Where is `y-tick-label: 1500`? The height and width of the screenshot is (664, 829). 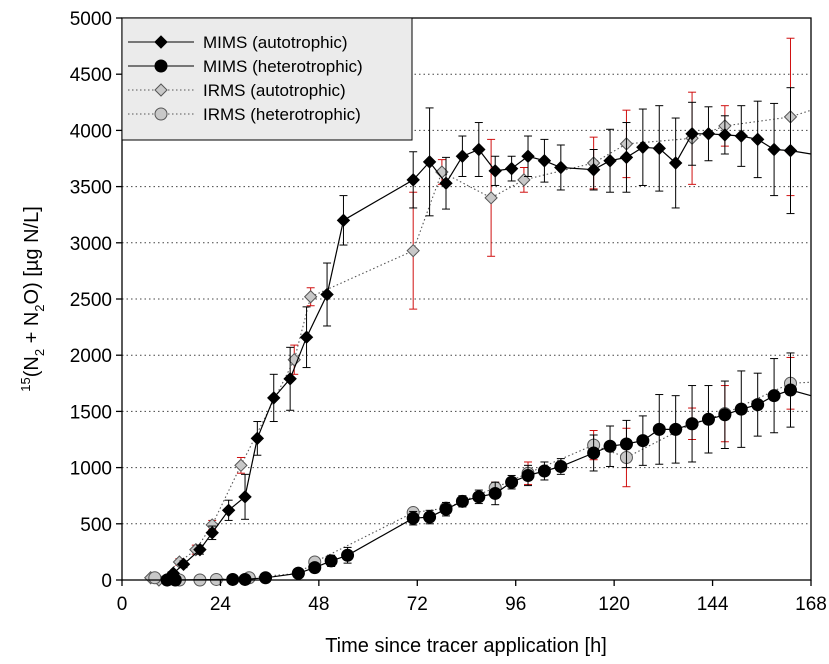 y-tick-label: 1500 is located at coordinates (91, 412).